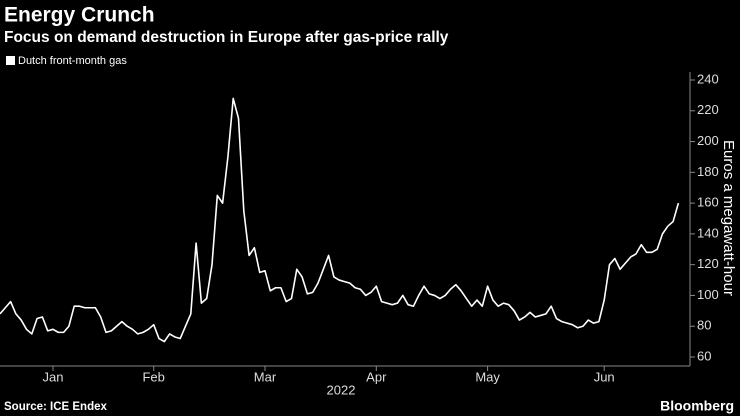  Describe the element at coordinates (10, 60) in the screenshot. I see `legend-swatch` at that location.